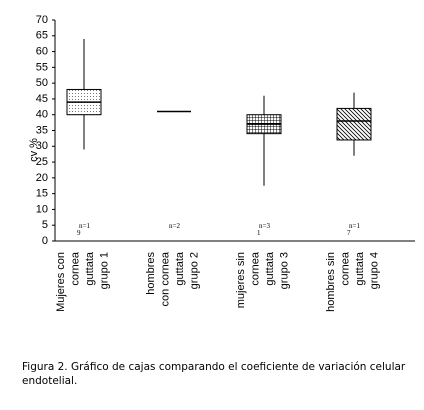 The height and width of the screenshot is (410, 424). Describe the element at coordinates (42, 146) in the screenshot. I see `y-tick-label: 30` at that location.